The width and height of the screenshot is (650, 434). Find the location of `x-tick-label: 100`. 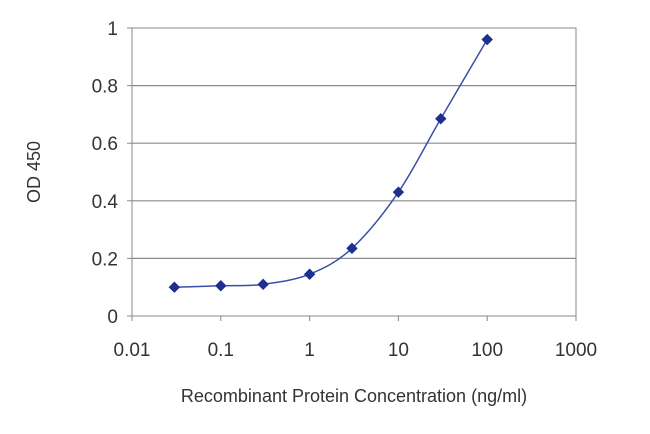

x-tick-label: 100 is located at coordinates (487, 350).